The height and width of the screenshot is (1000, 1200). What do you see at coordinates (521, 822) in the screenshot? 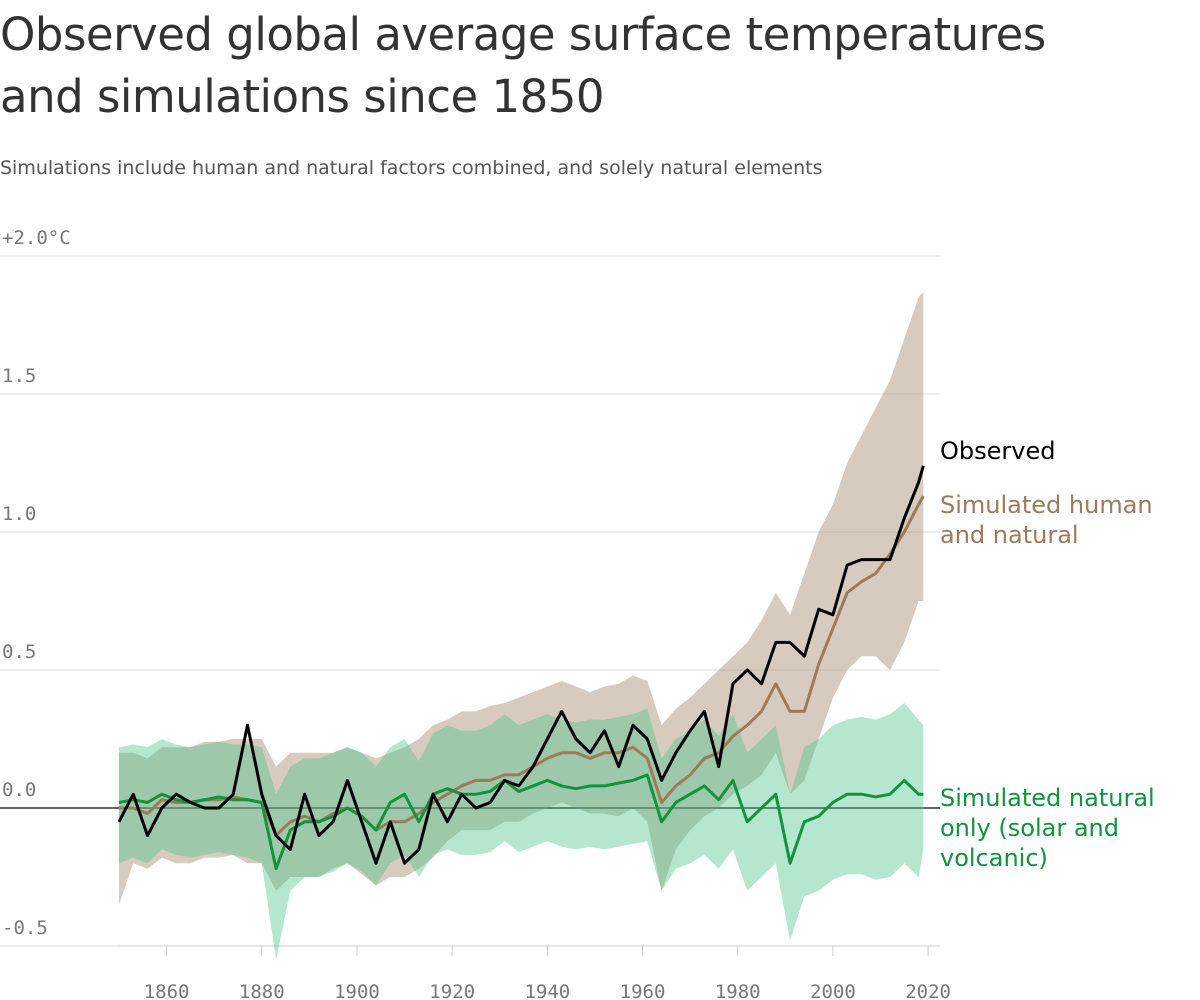
I see `series-line` at bounding box center [521, 822].